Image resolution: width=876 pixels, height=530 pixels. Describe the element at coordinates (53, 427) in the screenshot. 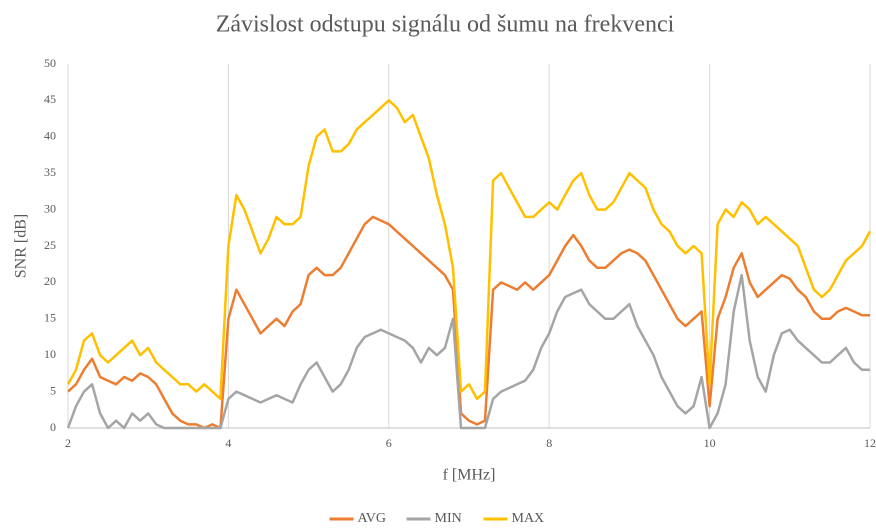

I see `y-tick-label: 0` at that location.